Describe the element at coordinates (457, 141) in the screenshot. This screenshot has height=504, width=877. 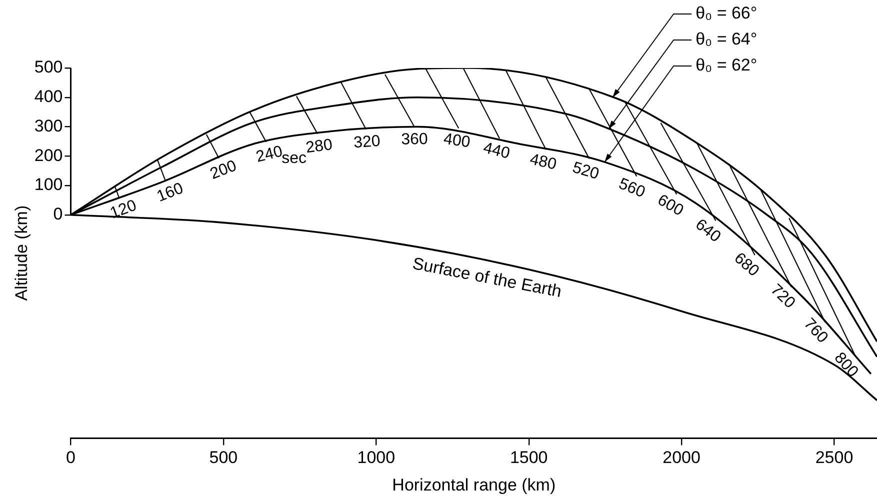
I see `annotation: 400` at that location.